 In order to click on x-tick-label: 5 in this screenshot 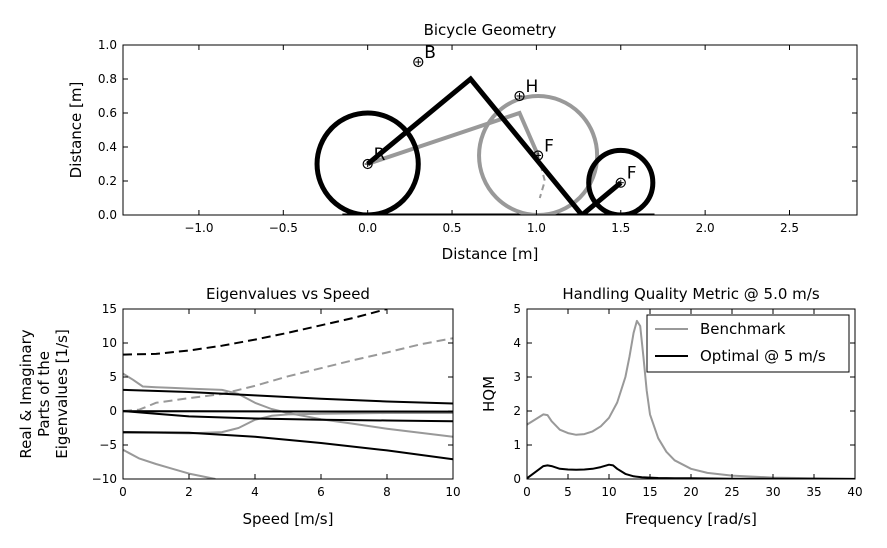, I will do `click(568, 492)`.